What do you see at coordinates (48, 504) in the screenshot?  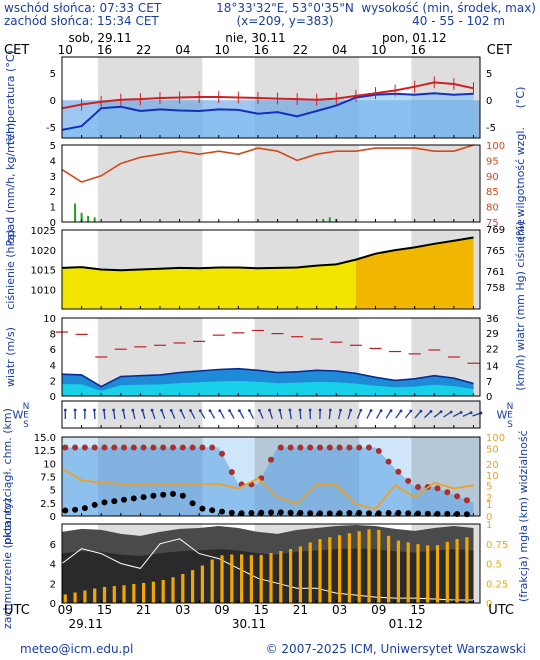 I see `cloud-left-tick: 2.5` at bounding box center [48, 504].